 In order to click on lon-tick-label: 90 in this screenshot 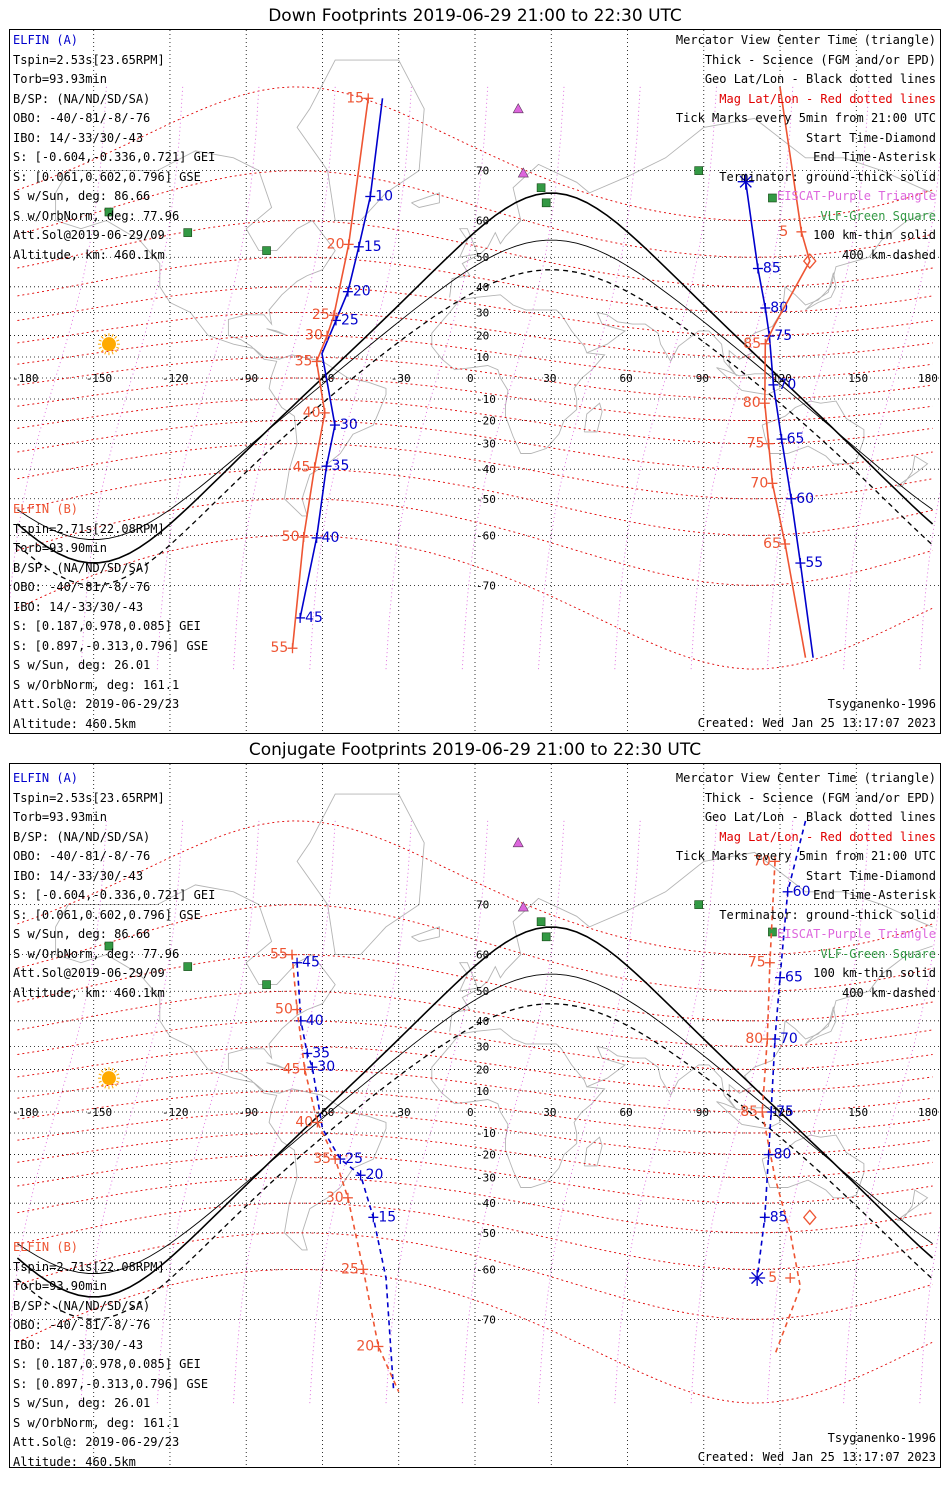, I will do `click(702, 378)`.